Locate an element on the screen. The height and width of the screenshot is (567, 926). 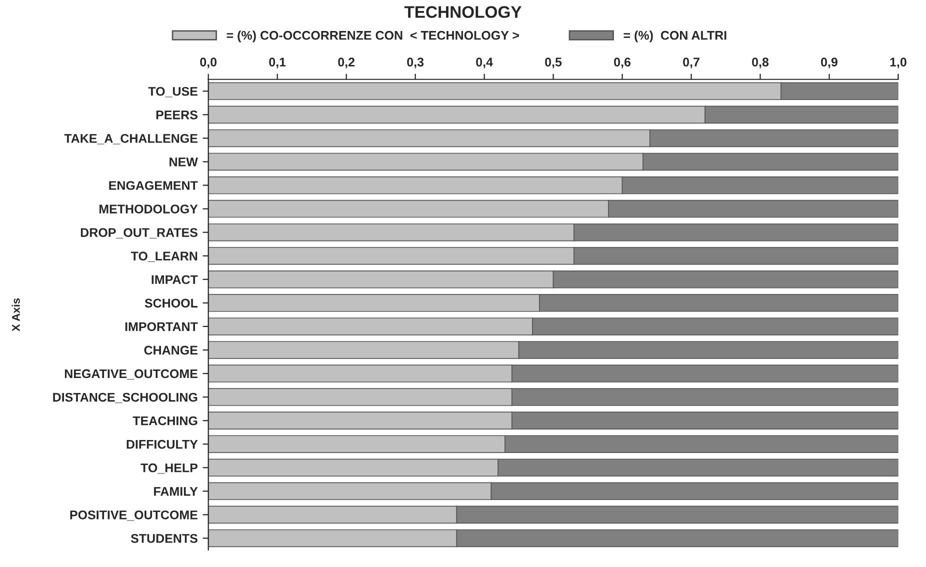
y-tick-label: DISTANCE_SCHOOLING is located at coordinates (125, 398).